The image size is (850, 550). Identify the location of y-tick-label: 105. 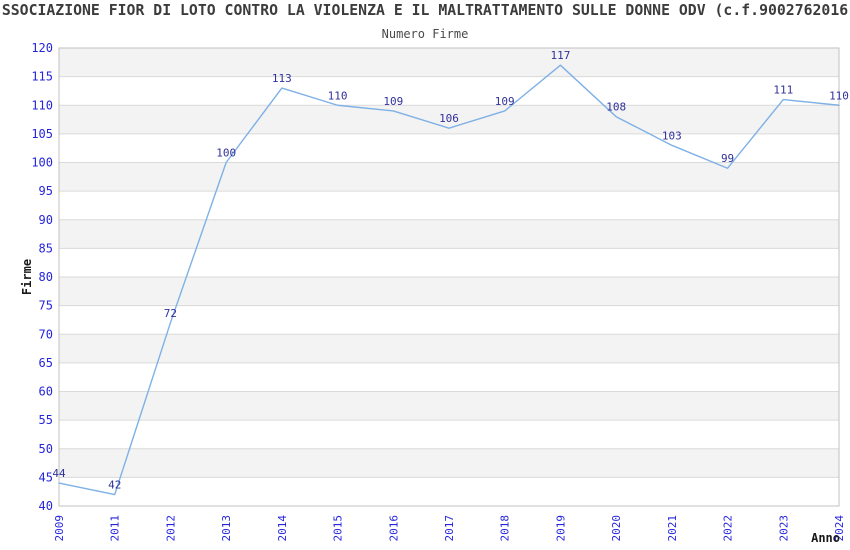
(42, 134).